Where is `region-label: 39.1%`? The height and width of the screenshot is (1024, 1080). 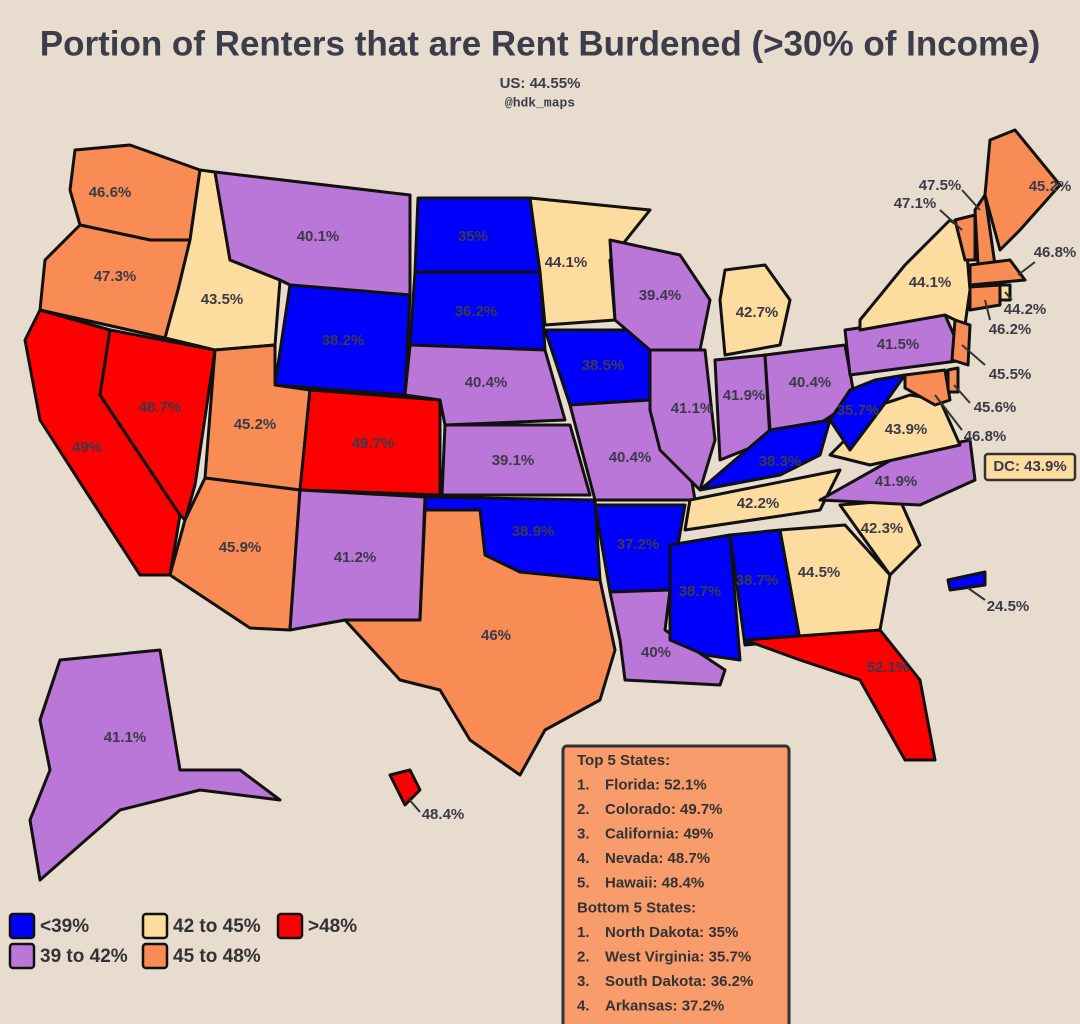
region-label: 39.1% is located at coordinates (513, 460).